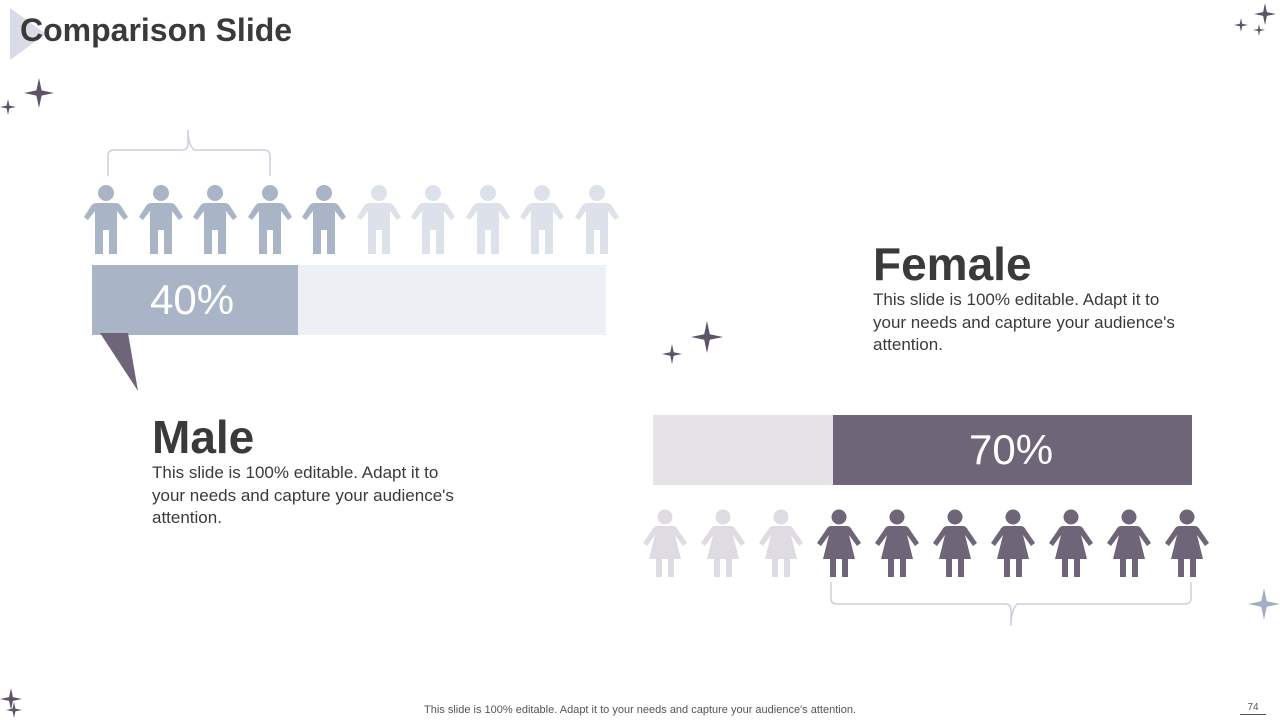 This screenshot has height=720, width=1280. I want to click on slide-title: Comparison Slide, so click(156, 30).